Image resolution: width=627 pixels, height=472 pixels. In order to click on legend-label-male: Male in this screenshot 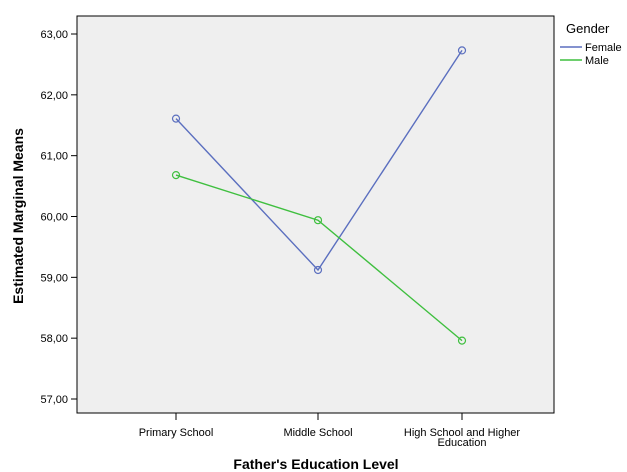, I will do `click(597, 61)`.